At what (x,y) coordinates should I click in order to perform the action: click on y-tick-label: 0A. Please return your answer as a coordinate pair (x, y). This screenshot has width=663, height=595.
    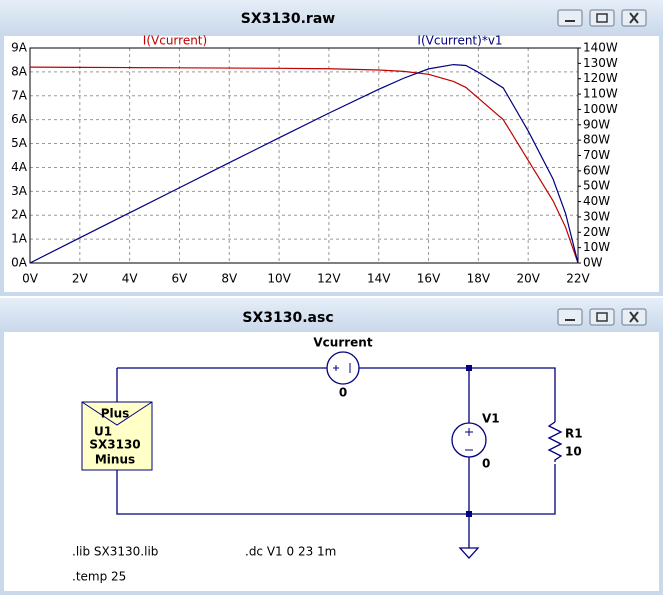
    Looking at the image, I should click on (19, 263).